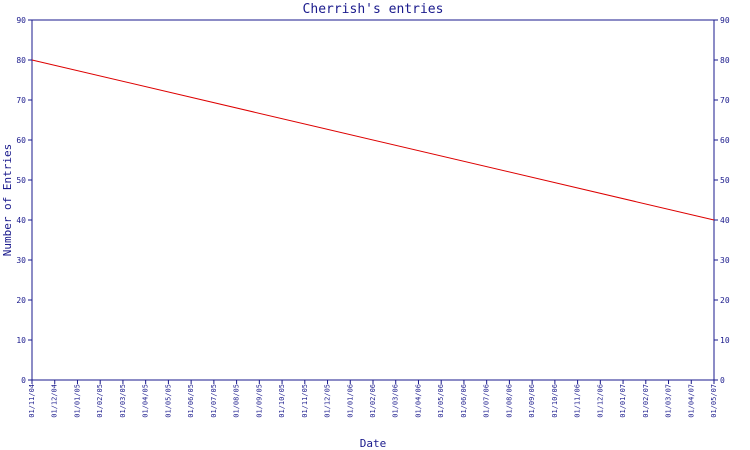  I want to click on x-tick-label: 01/05/07, so click(714, 401).